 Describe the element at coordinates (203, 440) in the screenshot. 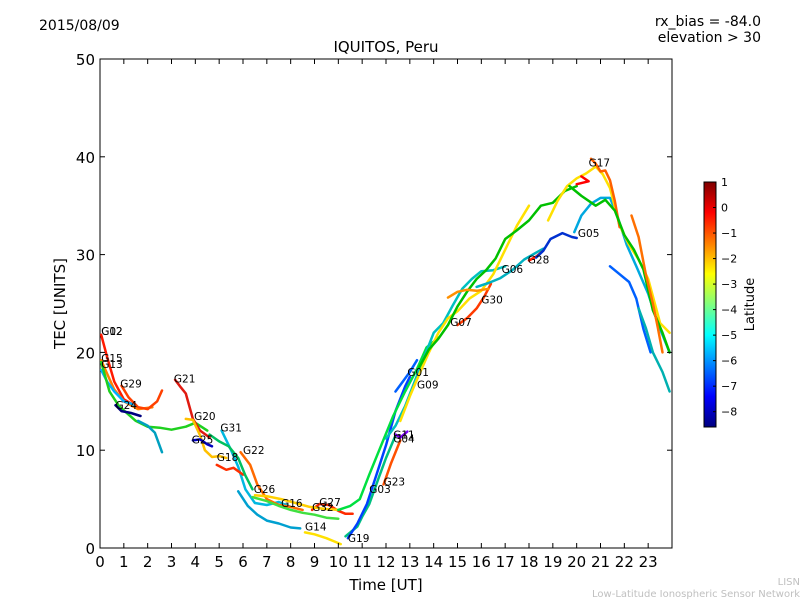

I see `satellite-label-g25: G25` at that location.